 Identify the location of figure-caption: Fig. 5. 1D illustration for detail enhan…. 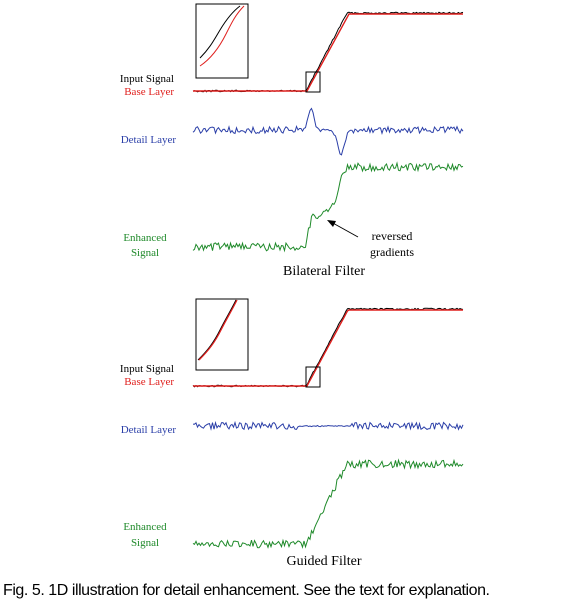
(246, 590).